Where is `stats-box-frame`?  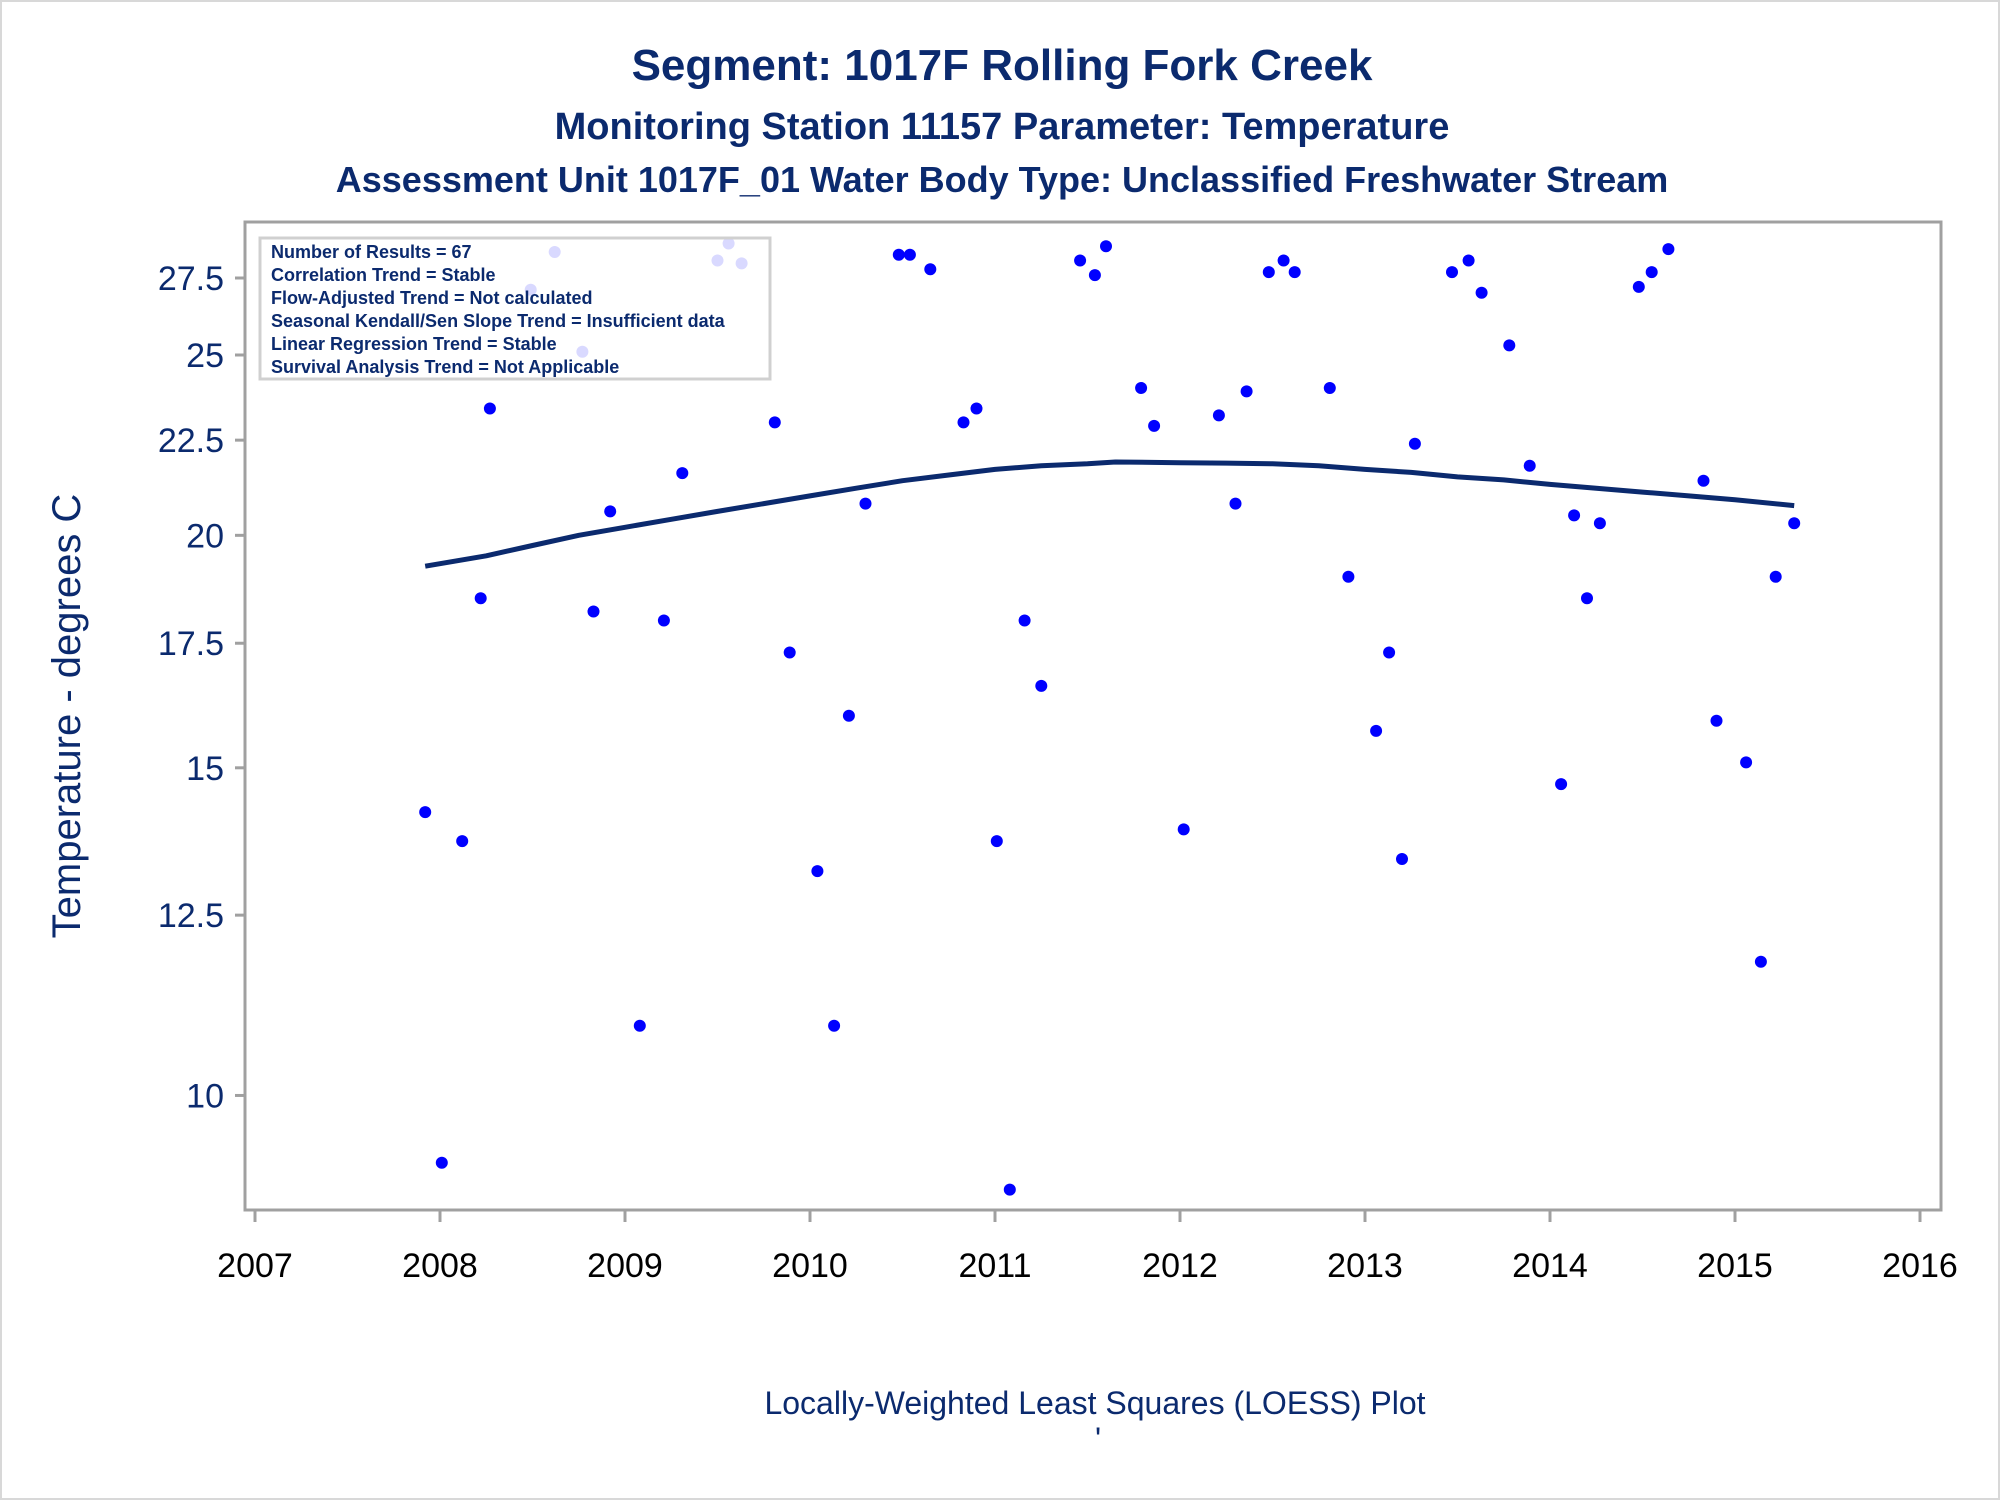 stats-box-frame is located at coordinates (515, 308).